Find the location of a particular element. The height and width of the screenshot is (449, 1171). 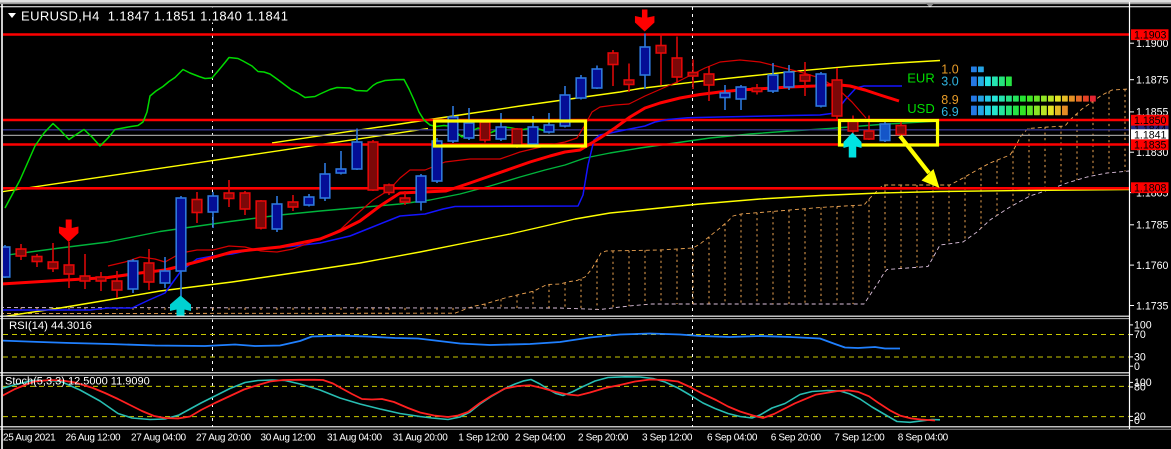

svg-text: 20 is located at coordinates (1140, 417).